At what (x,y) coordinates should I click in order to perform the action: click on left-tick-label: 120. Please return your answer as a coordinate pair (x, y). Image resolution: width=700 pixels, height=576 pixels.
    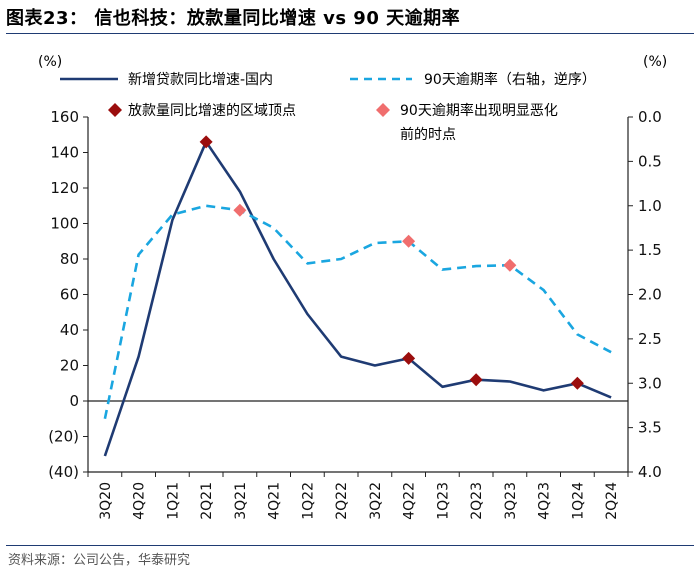
    Looking at the image, I should click on (64, 188).